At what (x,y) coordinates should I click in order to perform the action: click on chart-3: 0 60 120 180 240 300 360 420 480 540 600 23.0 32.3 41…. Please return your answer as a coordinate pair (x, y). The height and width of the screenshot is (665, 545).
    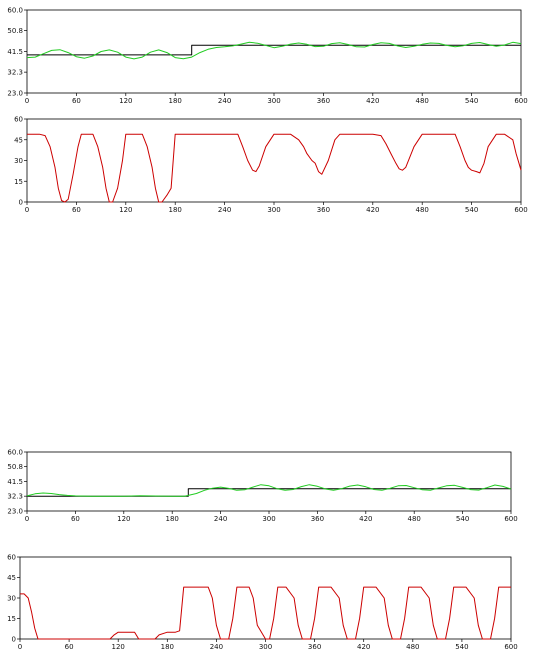
    Looking at the image, I should click on (262, 486).